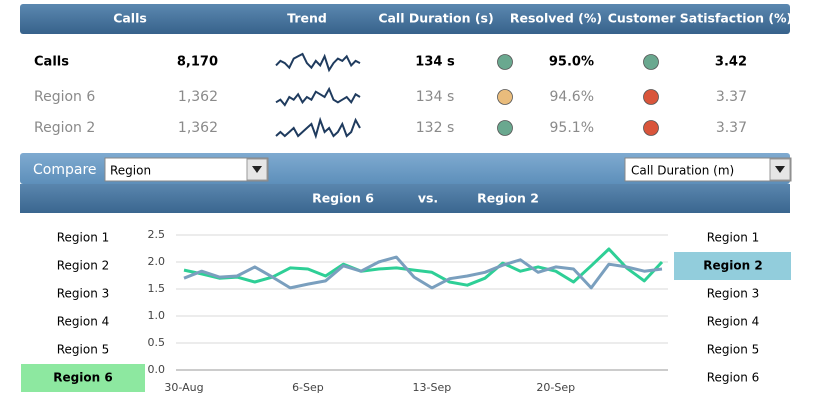 The width and height of the screenshot is (818, 400). I want to click on x-tick-label: 13-Sep, so click(432, 387).